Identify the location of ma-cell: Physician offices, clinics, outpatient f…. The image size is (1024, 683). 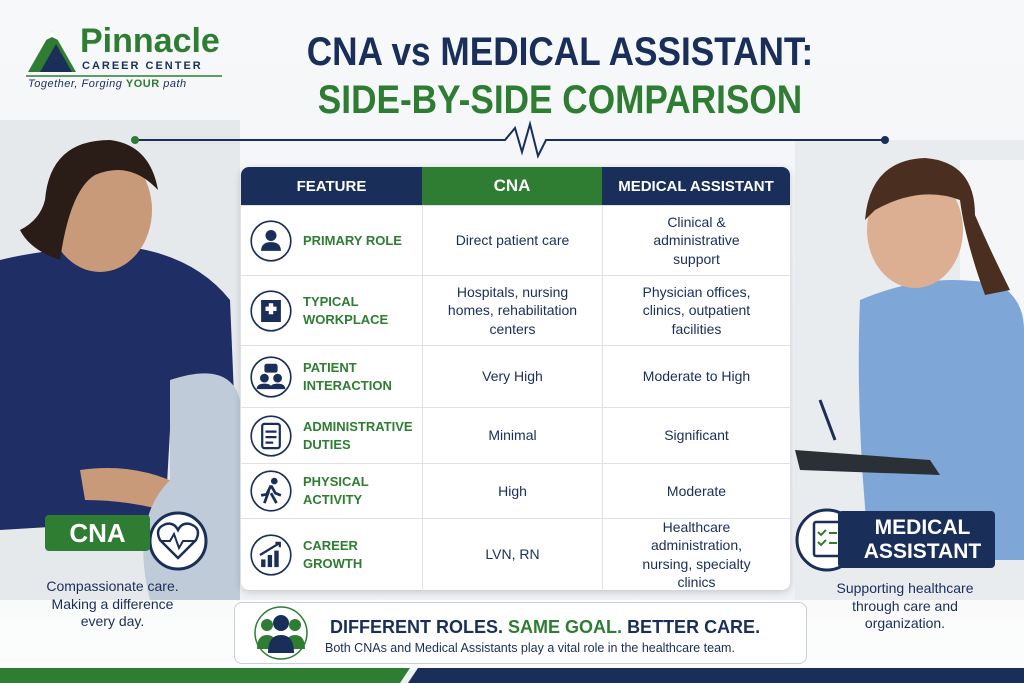
(696, 310).